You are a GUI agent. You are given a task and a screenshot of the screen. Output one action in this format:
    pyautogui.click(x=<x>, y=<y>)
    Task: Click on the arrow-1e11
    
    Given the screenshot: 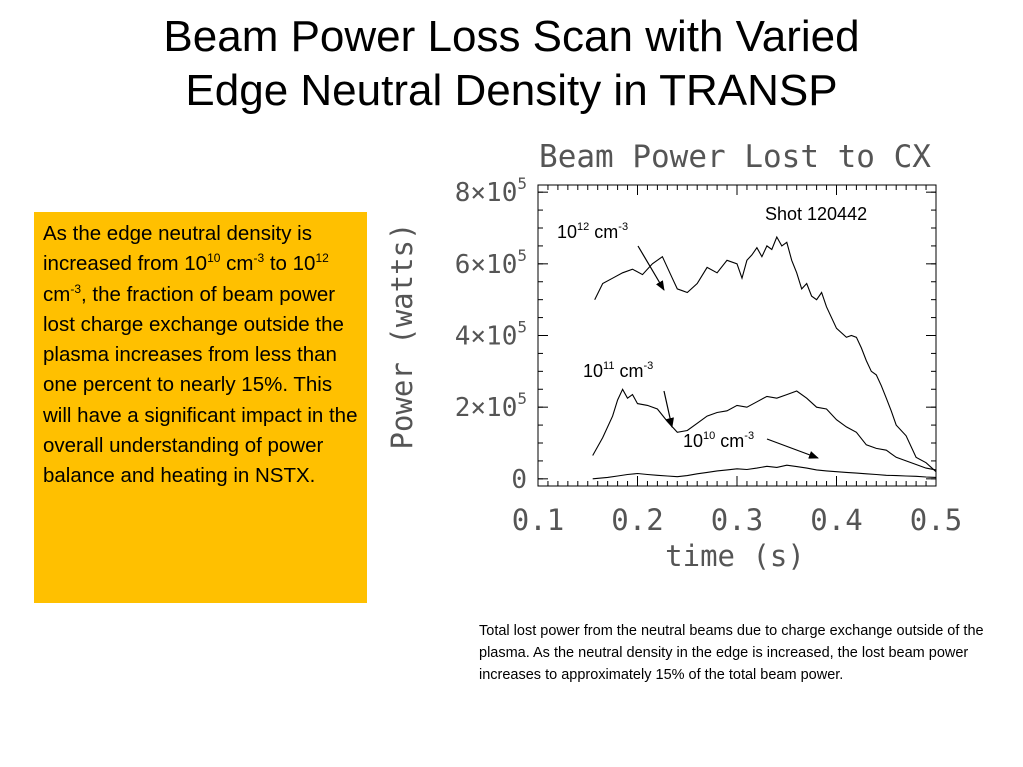 What is the action you would take?
    pyautogui.click(x=668, y=409)
    